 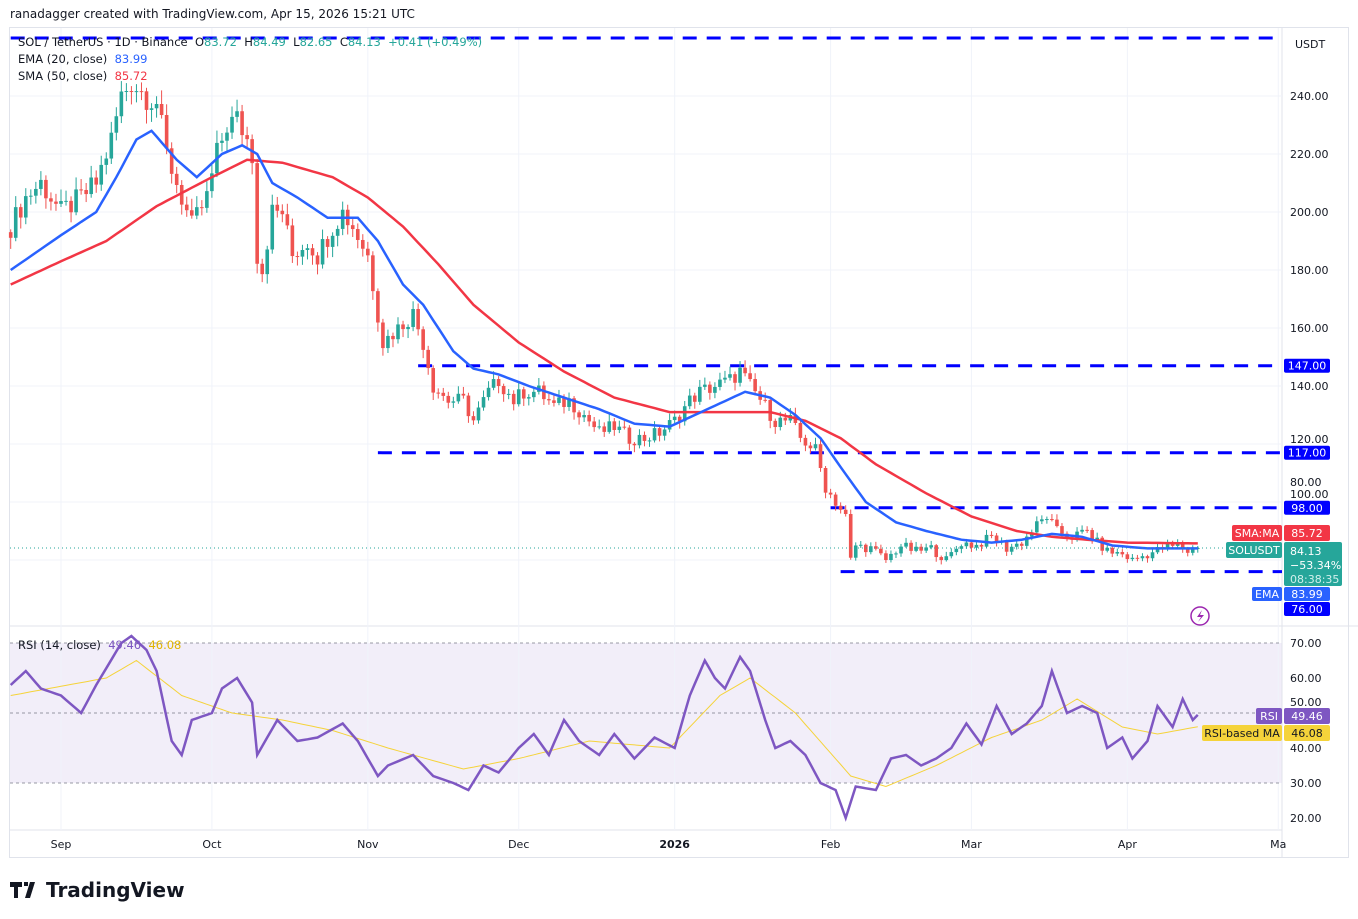 What do you see at coordinates (83, 76) in the screenshot?
I see `sma-legend: SMA (50, close) 85.72` at bounding box center [83, 76].